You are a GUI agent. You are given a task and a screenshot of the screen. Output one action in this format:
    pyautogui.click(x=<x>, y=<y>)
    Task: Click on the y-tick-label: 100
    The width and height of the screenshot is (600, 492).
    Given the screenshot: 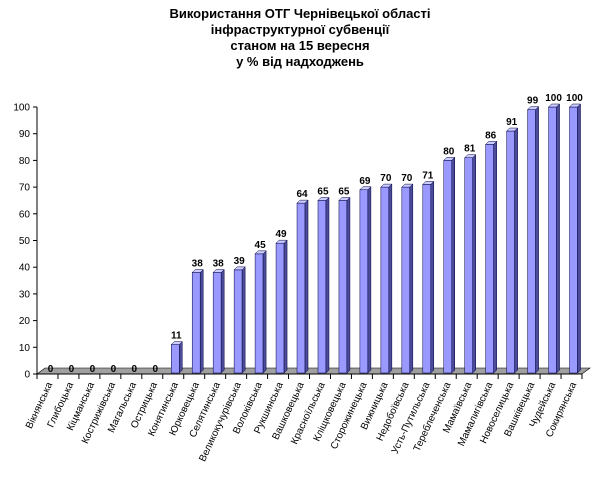 What is the action you would take?
    pyautogui.click(x=21, y=108)
    